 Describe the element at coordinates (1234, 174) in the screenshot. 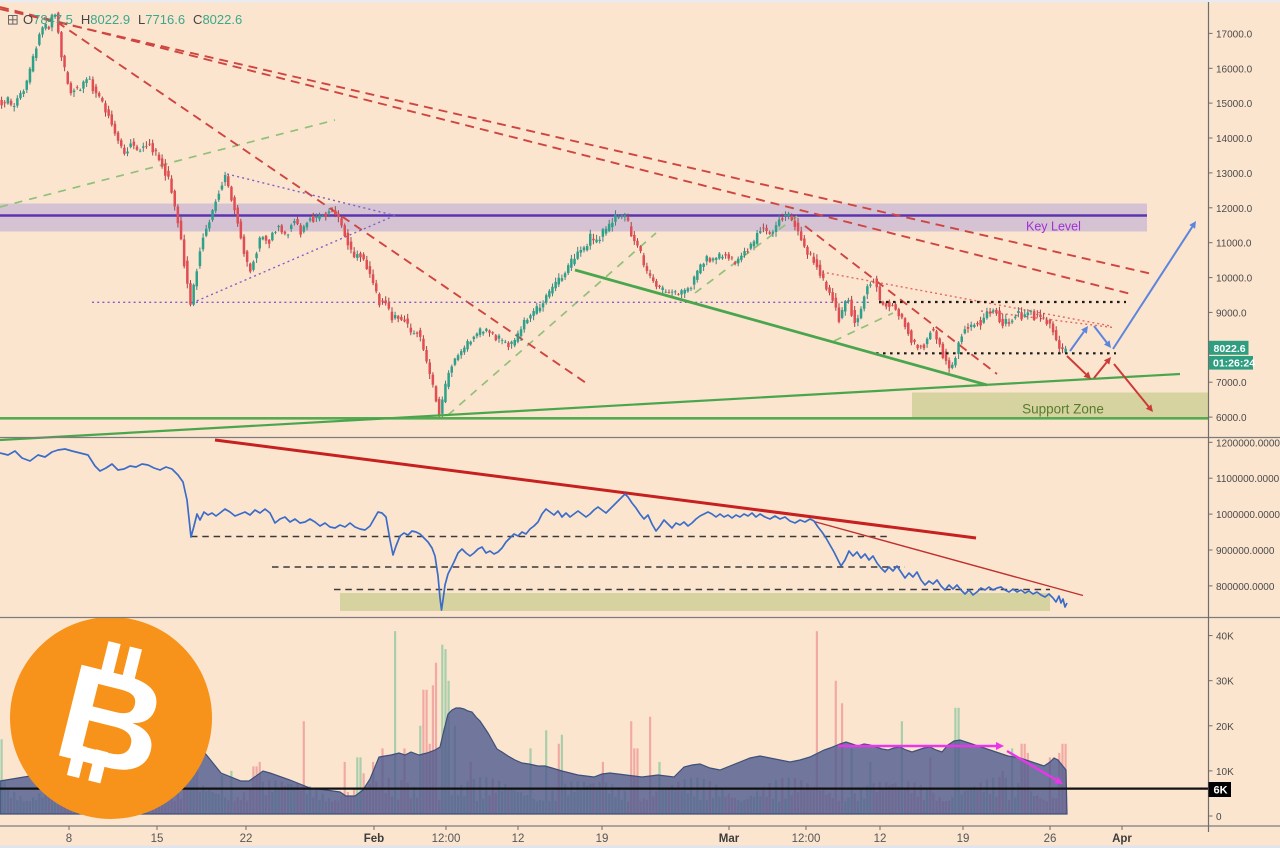

I see `svg-text: 13000.0` at that location.